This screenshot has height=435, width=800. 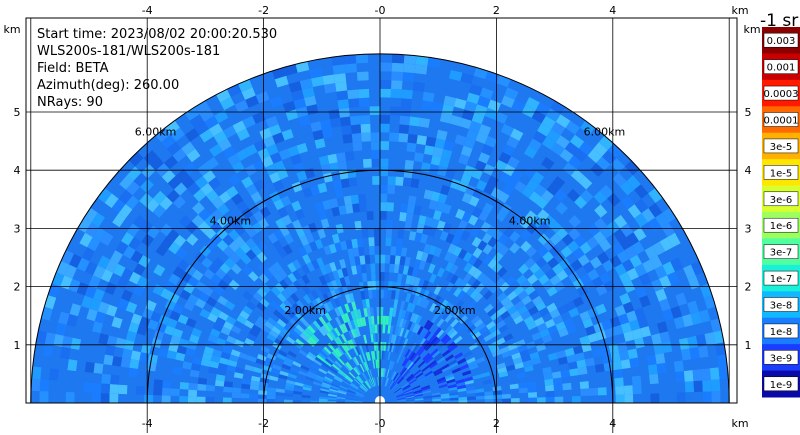 I want to click on y-tick-label-left: 3, so click(x=17, y=228).